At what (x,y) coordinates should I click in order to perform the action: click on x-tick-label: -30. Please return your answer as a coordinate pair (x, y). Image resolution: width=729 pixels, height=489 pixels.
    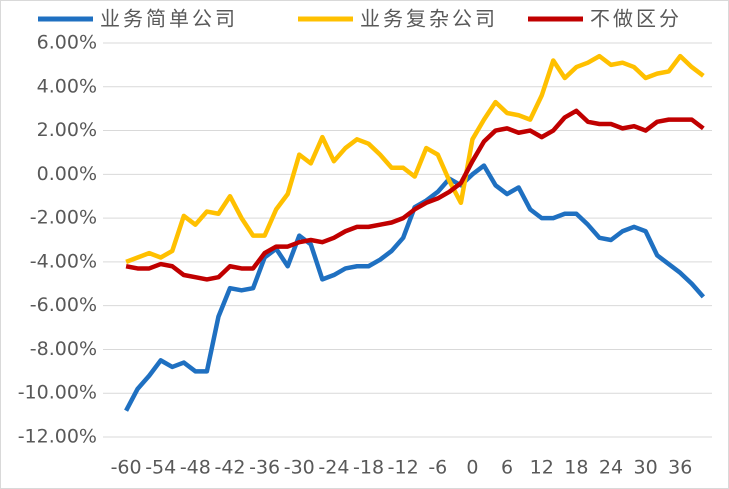
    Looking at the image, I should click on (299, 468).